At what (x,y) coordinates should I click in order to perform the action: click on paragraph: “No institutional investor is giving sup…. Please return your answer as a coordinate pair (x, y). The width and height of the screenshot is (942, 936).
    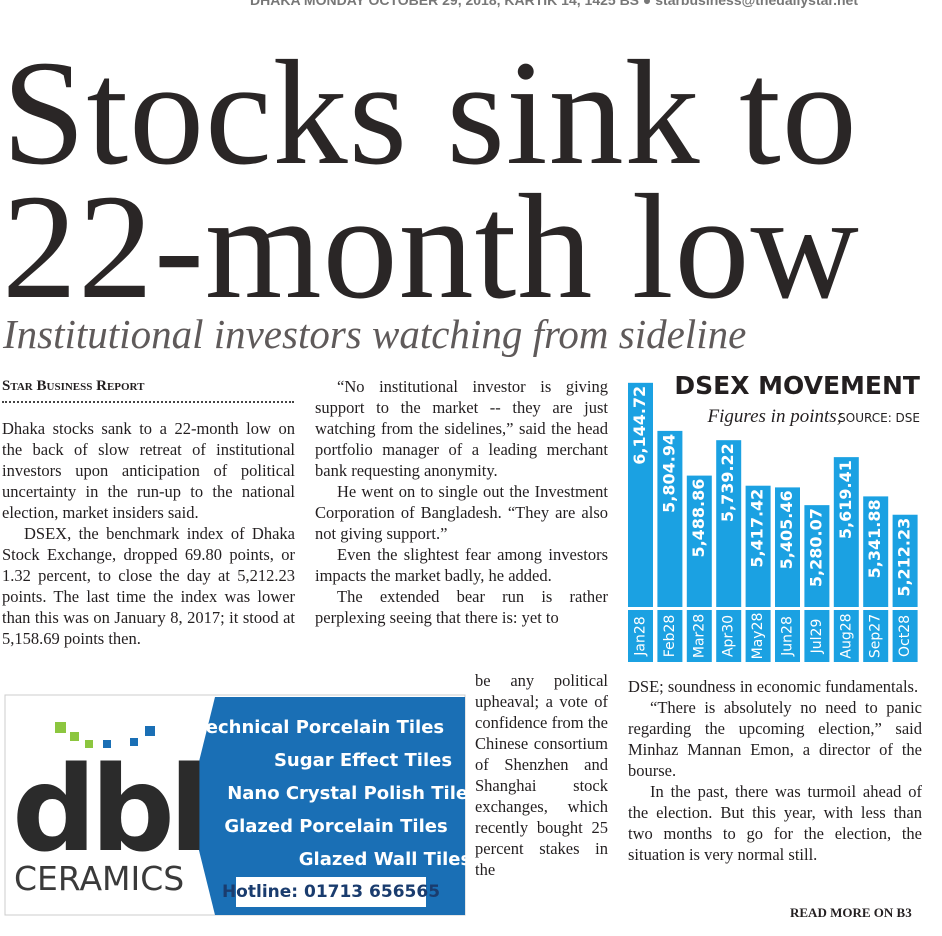
    Looking at the image, I should click on (461, 428).